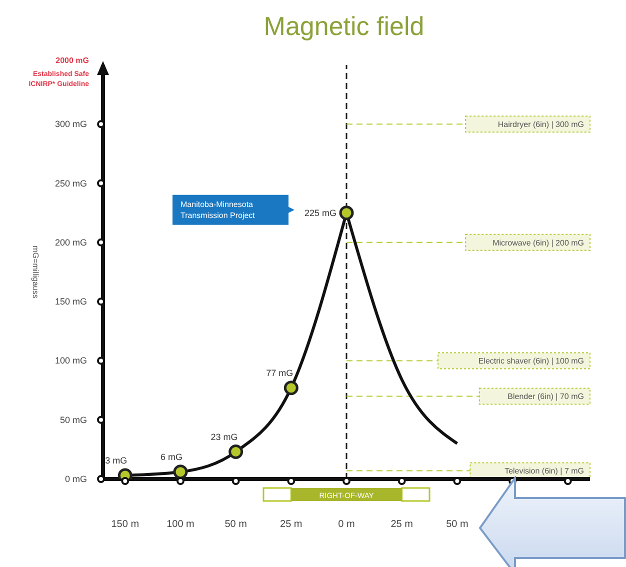 The width and height of the screenshot is (626, 567). I want to click on label-box: Television (6in) | 7 mG, so click(530, 471).